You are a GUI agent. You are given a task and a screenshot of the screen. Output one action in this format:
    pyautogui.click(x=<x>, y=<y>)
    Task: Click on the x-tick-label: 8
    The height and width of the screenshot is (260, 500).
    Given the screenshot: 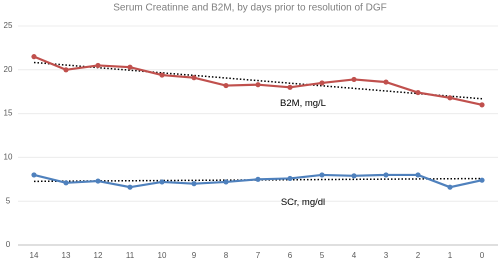 What is the action you would take?
    pyautogui.click(x=226, y=255)
    